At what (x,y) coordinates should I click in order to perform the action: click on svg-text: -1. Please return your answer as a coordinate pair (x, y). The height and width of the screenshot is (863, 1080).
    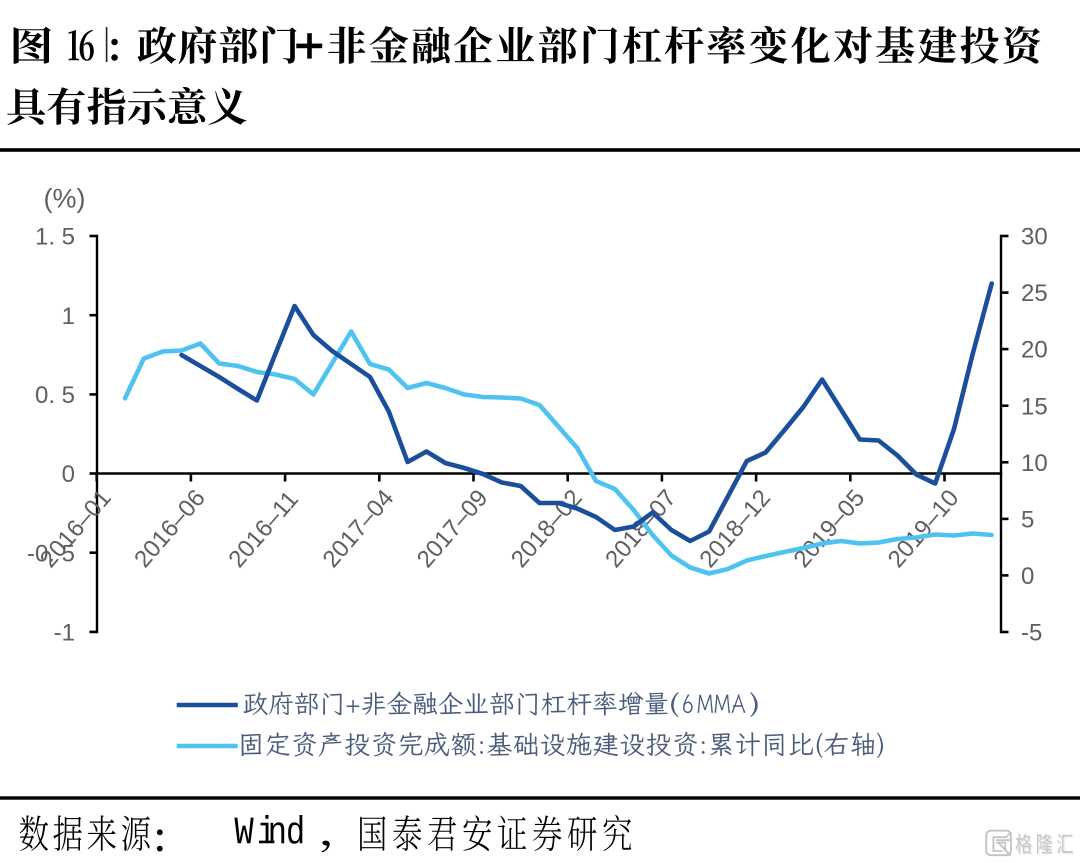
    Looking at the image, I should click on (64, 633).